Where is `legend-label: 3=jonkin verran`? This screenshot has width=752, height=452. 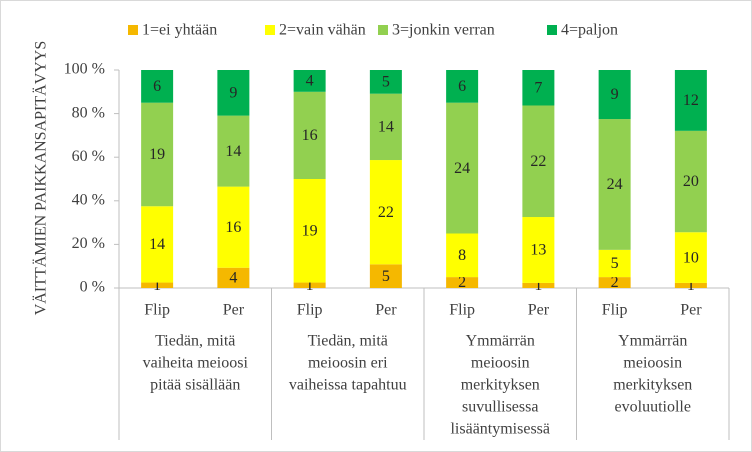 legend-label: 3=jonkin verran is located at coordinates (443, 30).